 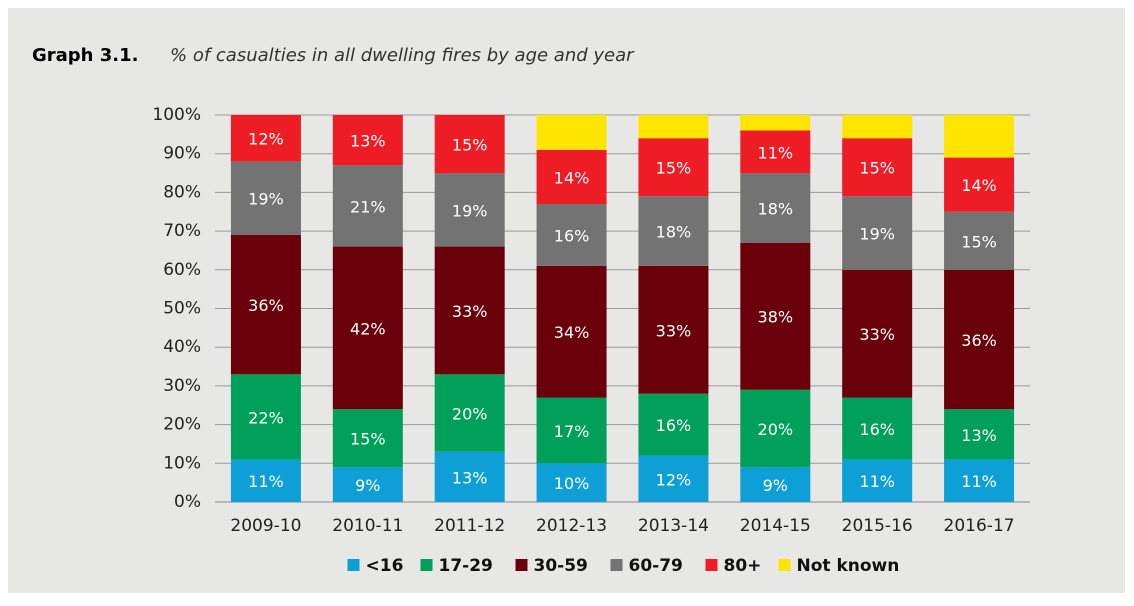 I want to click on y-tick-label: 20%, so click(x=182, y=425).